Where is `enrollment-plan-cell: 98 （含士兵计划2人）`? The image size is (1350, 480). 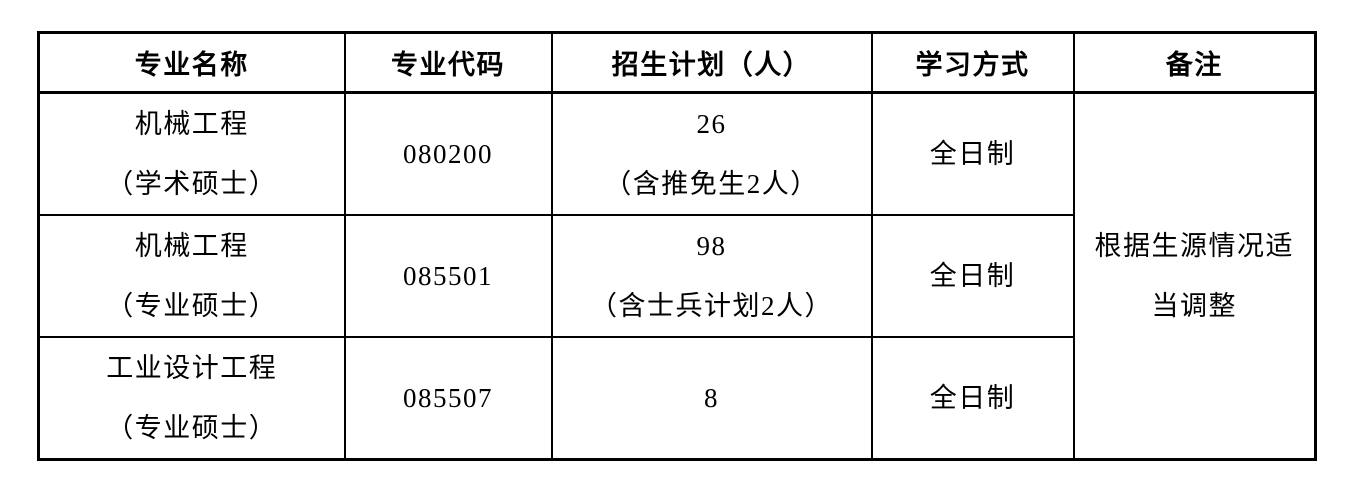 enrollment-plan-cell: 98 （含士兵计划2人） is located at coordinates (711, 276).